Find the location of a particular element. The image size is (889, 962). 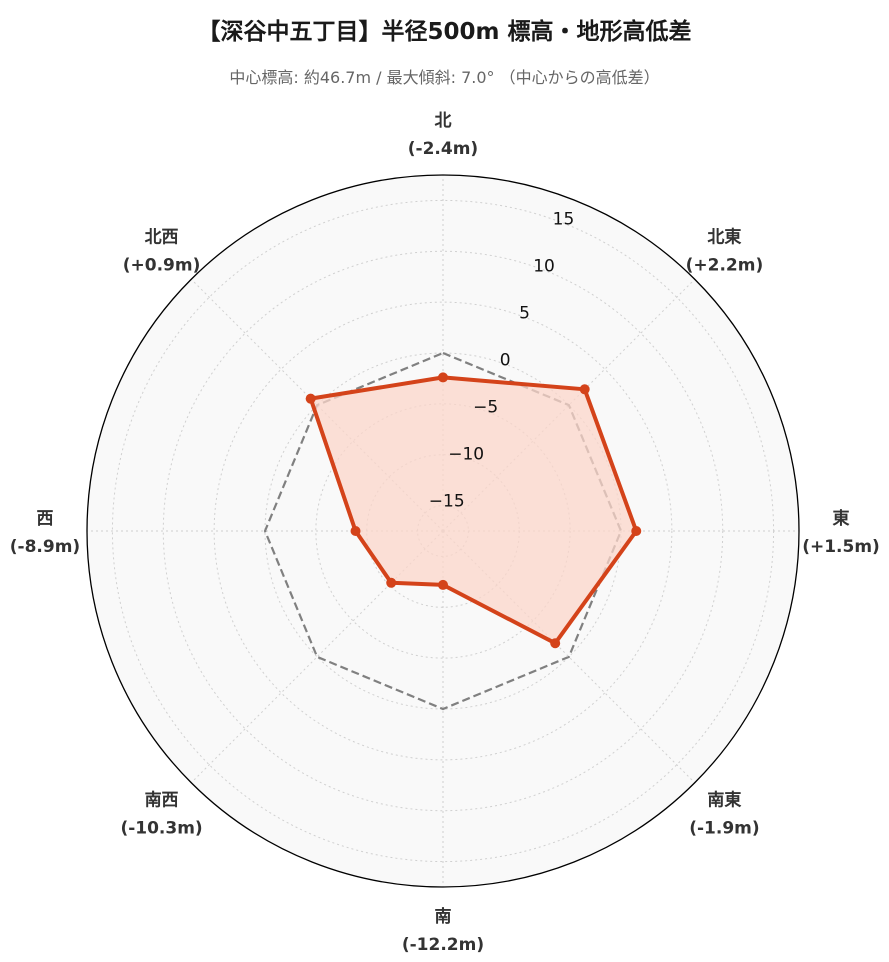

direction-value-label: (-1.9m) is located at coordinates (724, 828).